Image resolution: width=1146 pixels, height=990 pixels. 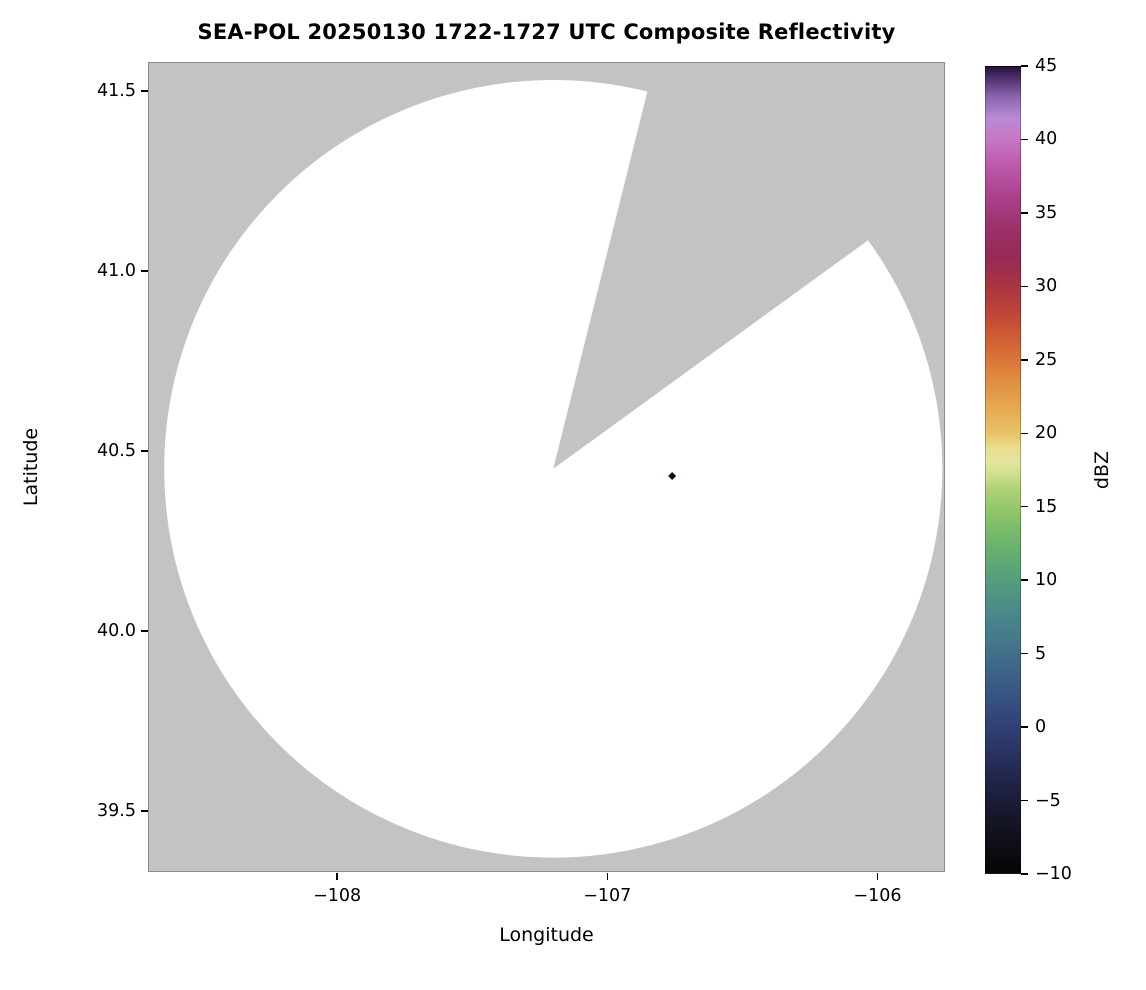 What do you see at coordinates (1046, 139) in the screenshot?
I see `colorbar-tick-label: 40` at bounding box center [1046, 139].